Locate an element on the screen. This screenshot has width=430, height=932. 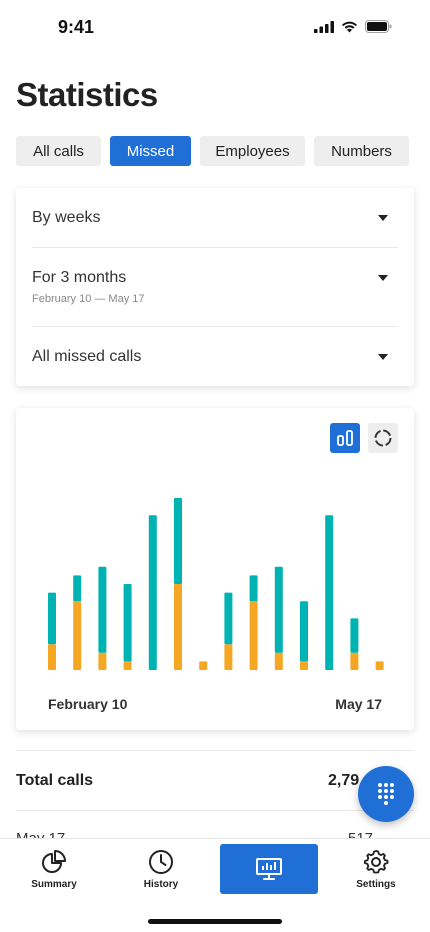
nav-summary-label: Summary is located at coordinates (54, 884).